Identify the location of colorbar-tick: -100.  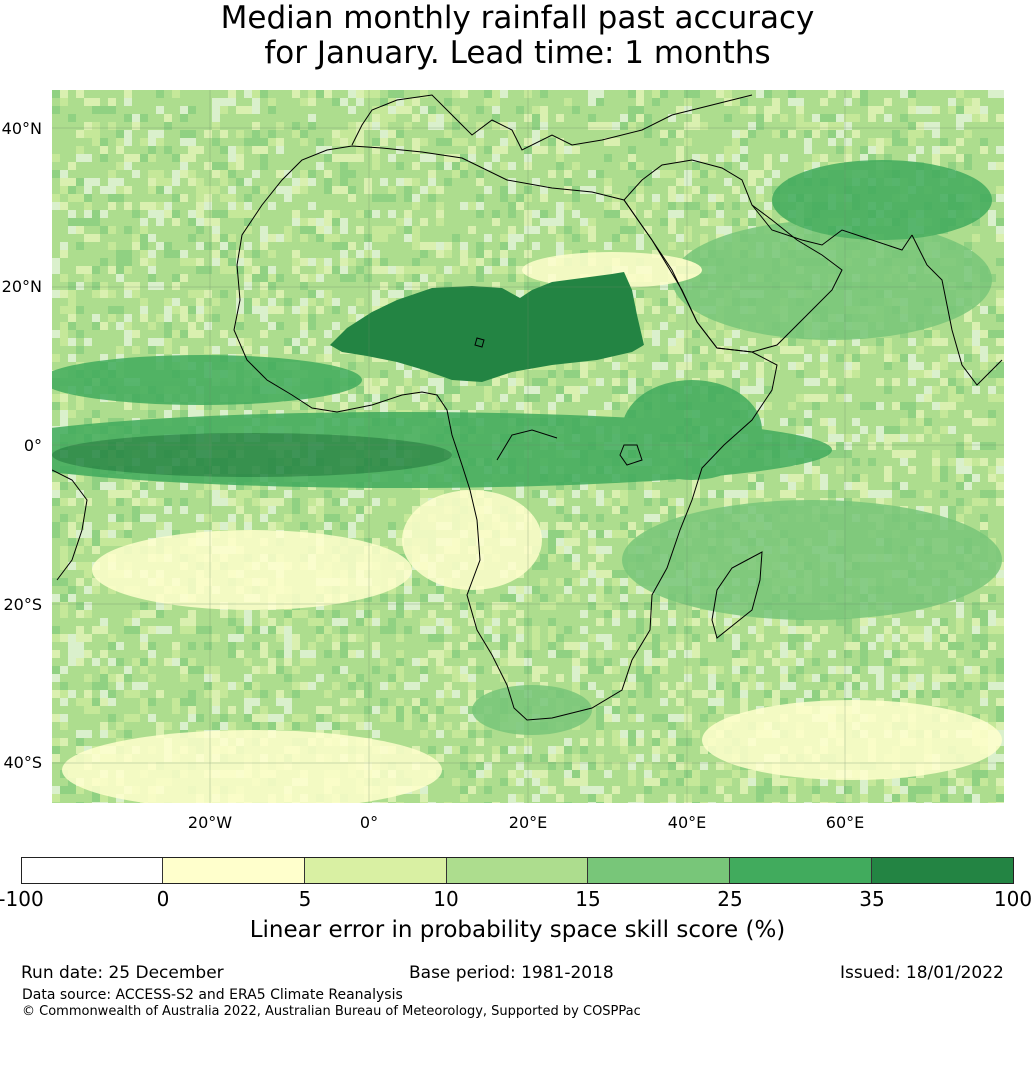
(22, 899).